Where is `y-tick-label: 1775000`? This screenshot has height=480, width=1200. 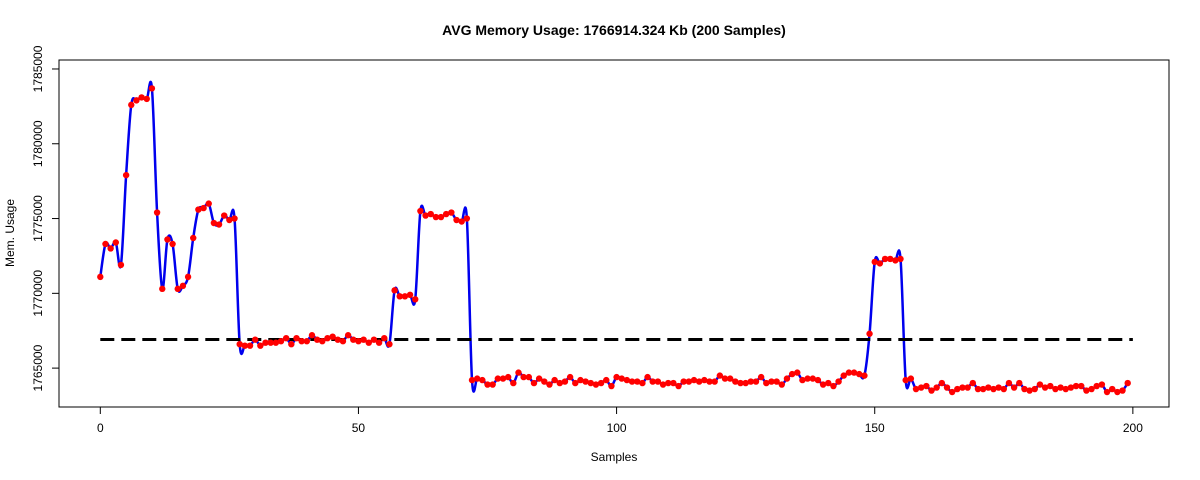
y-tick-label: 1775000 is located at coordinates (38, 218).